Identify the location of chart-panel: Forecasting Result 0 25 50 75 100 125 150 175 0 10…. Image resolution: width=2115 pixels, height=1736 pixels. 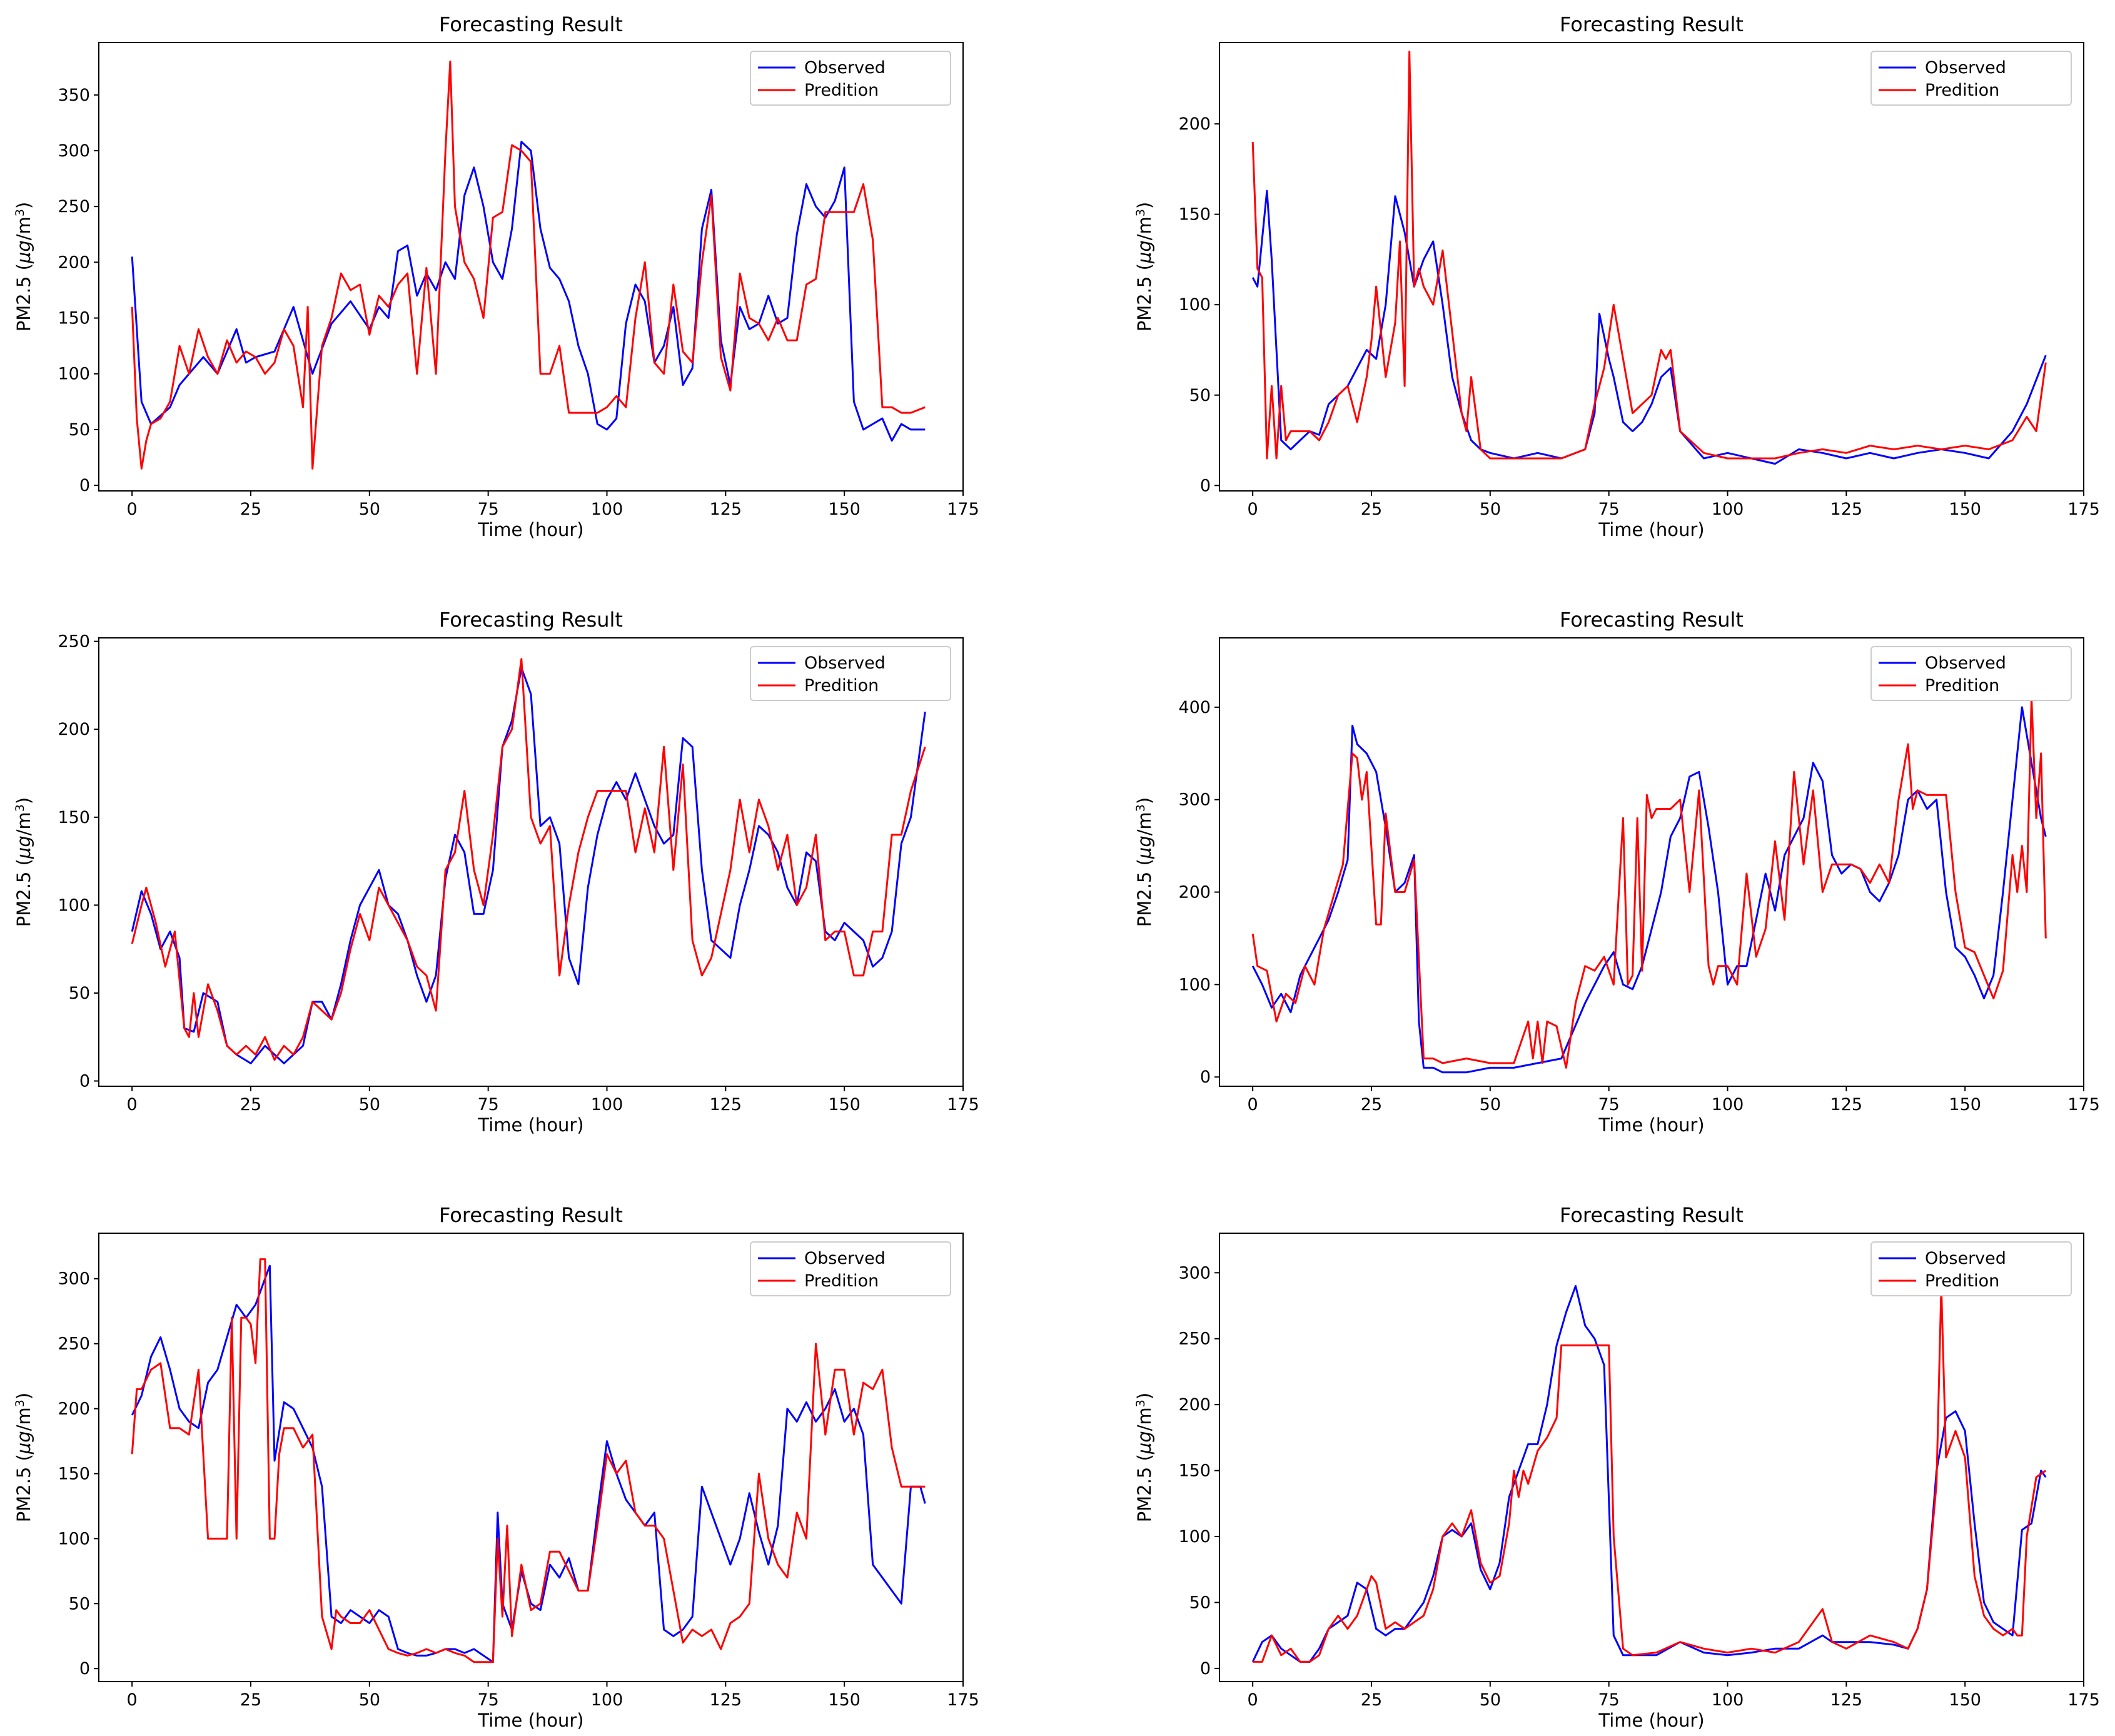
(1617, 872).